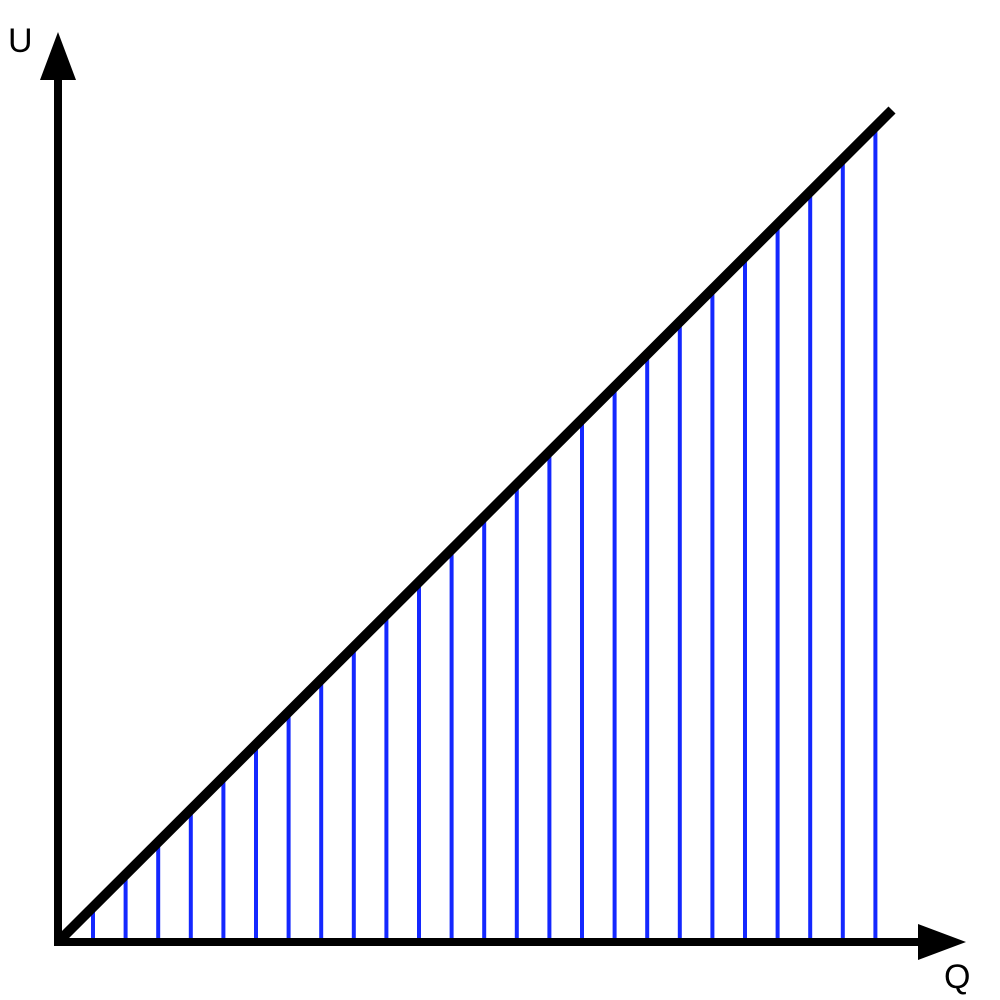 Image resolution: width=1000 pixels, height=1000 pixels. I want to click on x-axis-label: Q, so click(957, 977).